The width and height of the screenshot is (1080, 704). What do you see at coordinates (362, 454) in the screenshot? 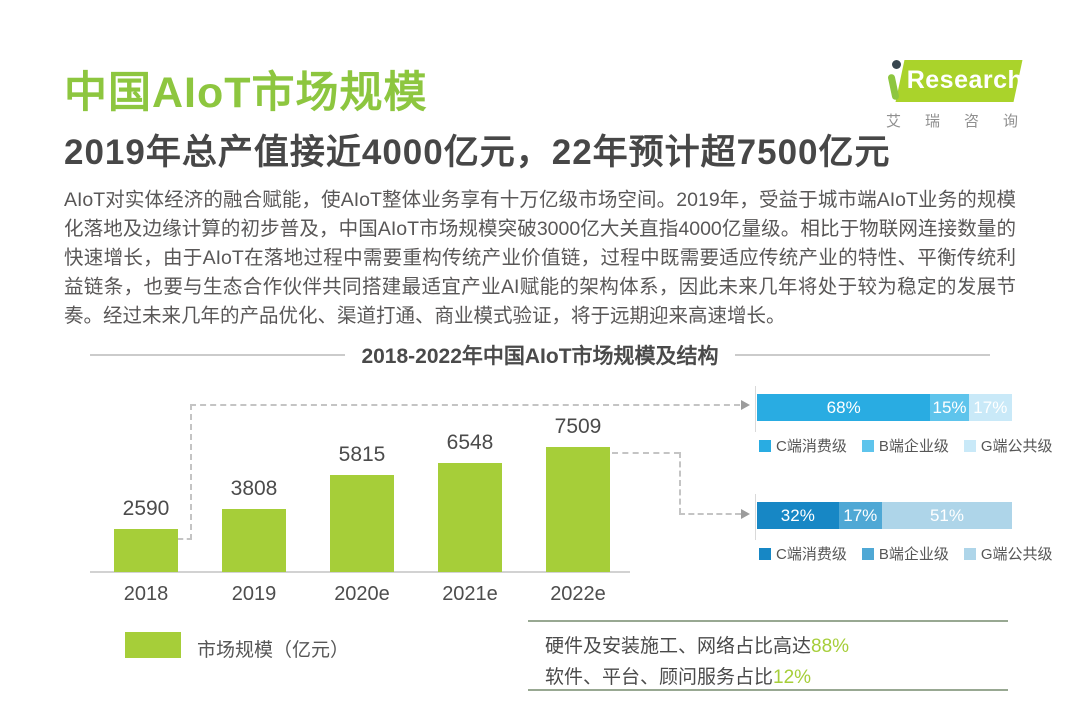
I see `bar-value-label: 5815` at bounding box center [362, 454].